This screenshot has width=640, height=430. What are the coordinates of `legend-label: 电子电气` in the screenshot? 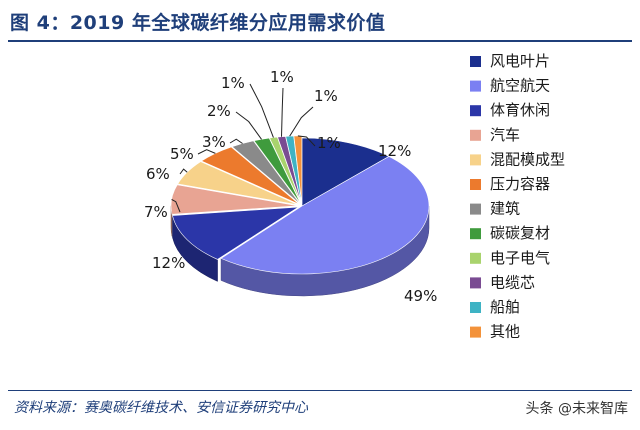 It's located at (520, 258).